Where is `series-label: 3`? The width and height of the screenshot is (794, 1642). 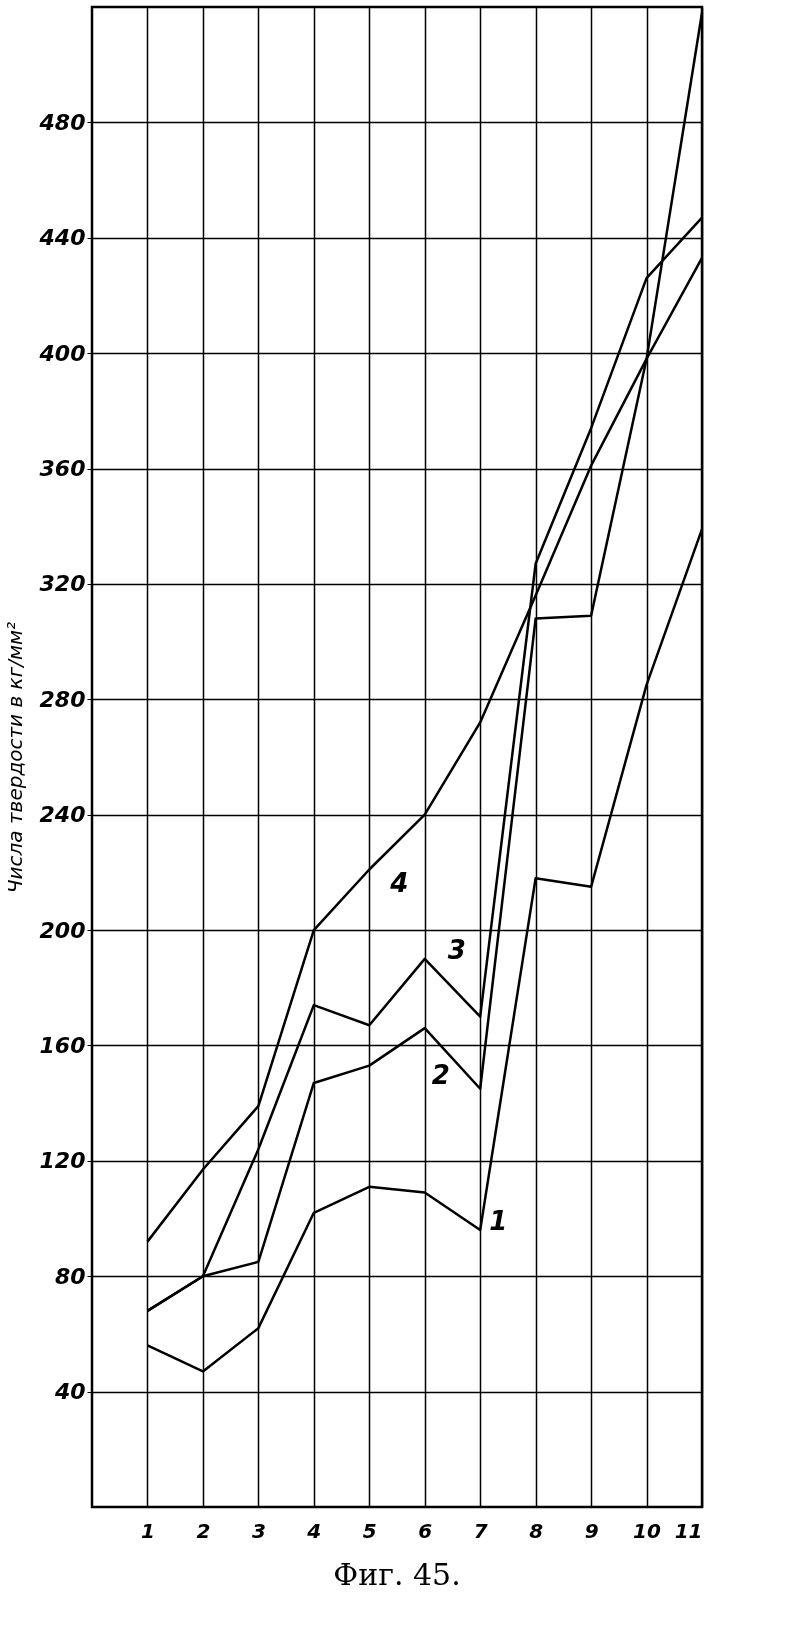 series-label: 3 is located at coordinates (456, 949).